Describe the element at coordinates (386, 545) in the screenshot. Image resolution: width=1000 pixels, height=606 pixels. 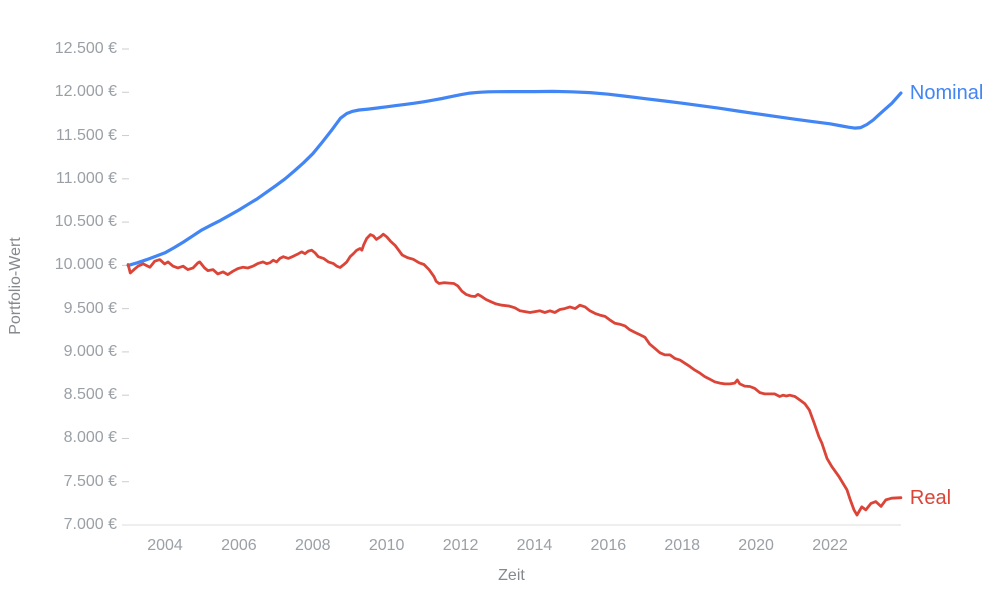
I see `x-tick-label: 2010` at that location.